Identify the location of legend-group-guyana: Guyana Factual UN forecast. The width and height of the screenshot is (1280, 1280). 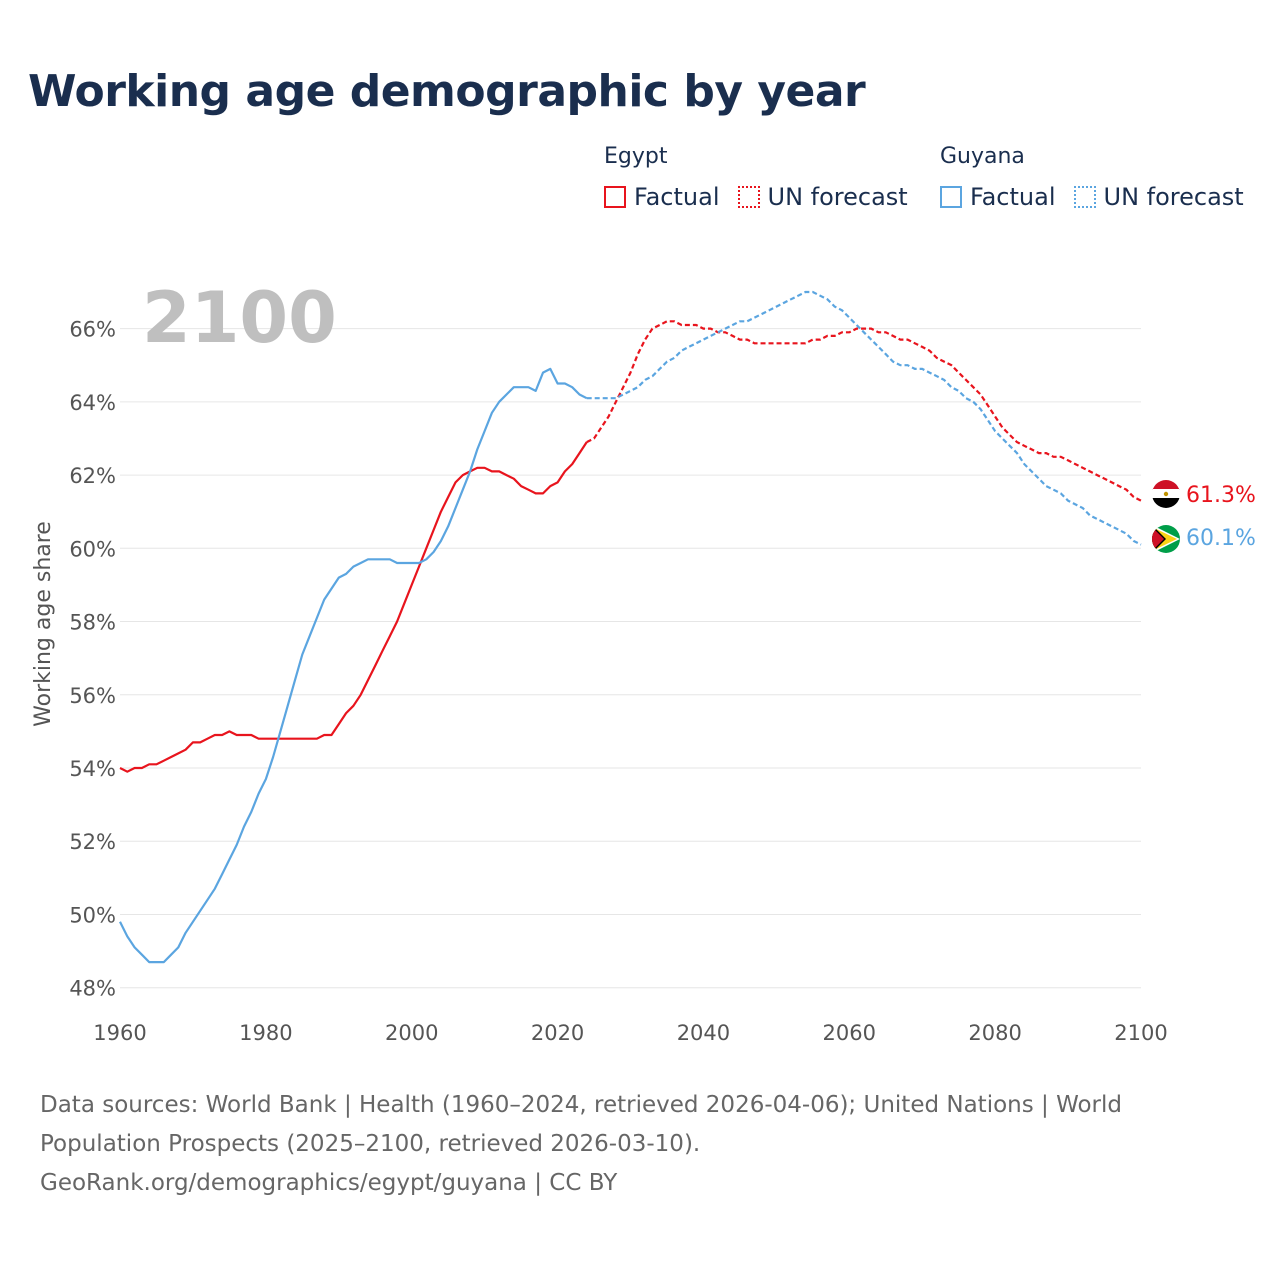
(1101, 177).